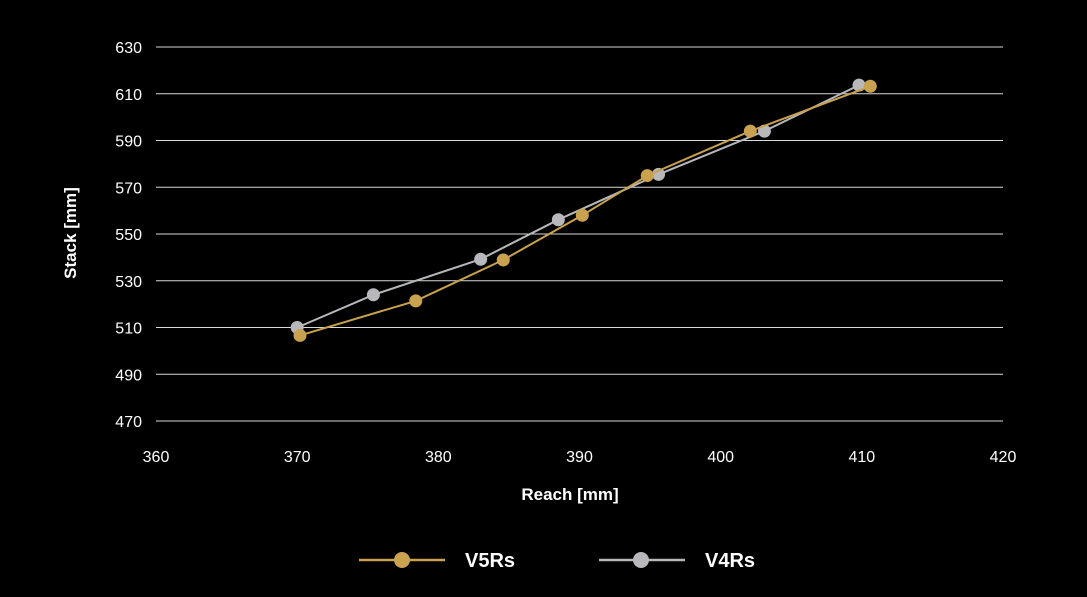  I want to click on legend-item-v5rs: V5Rs, so click(437, 561).